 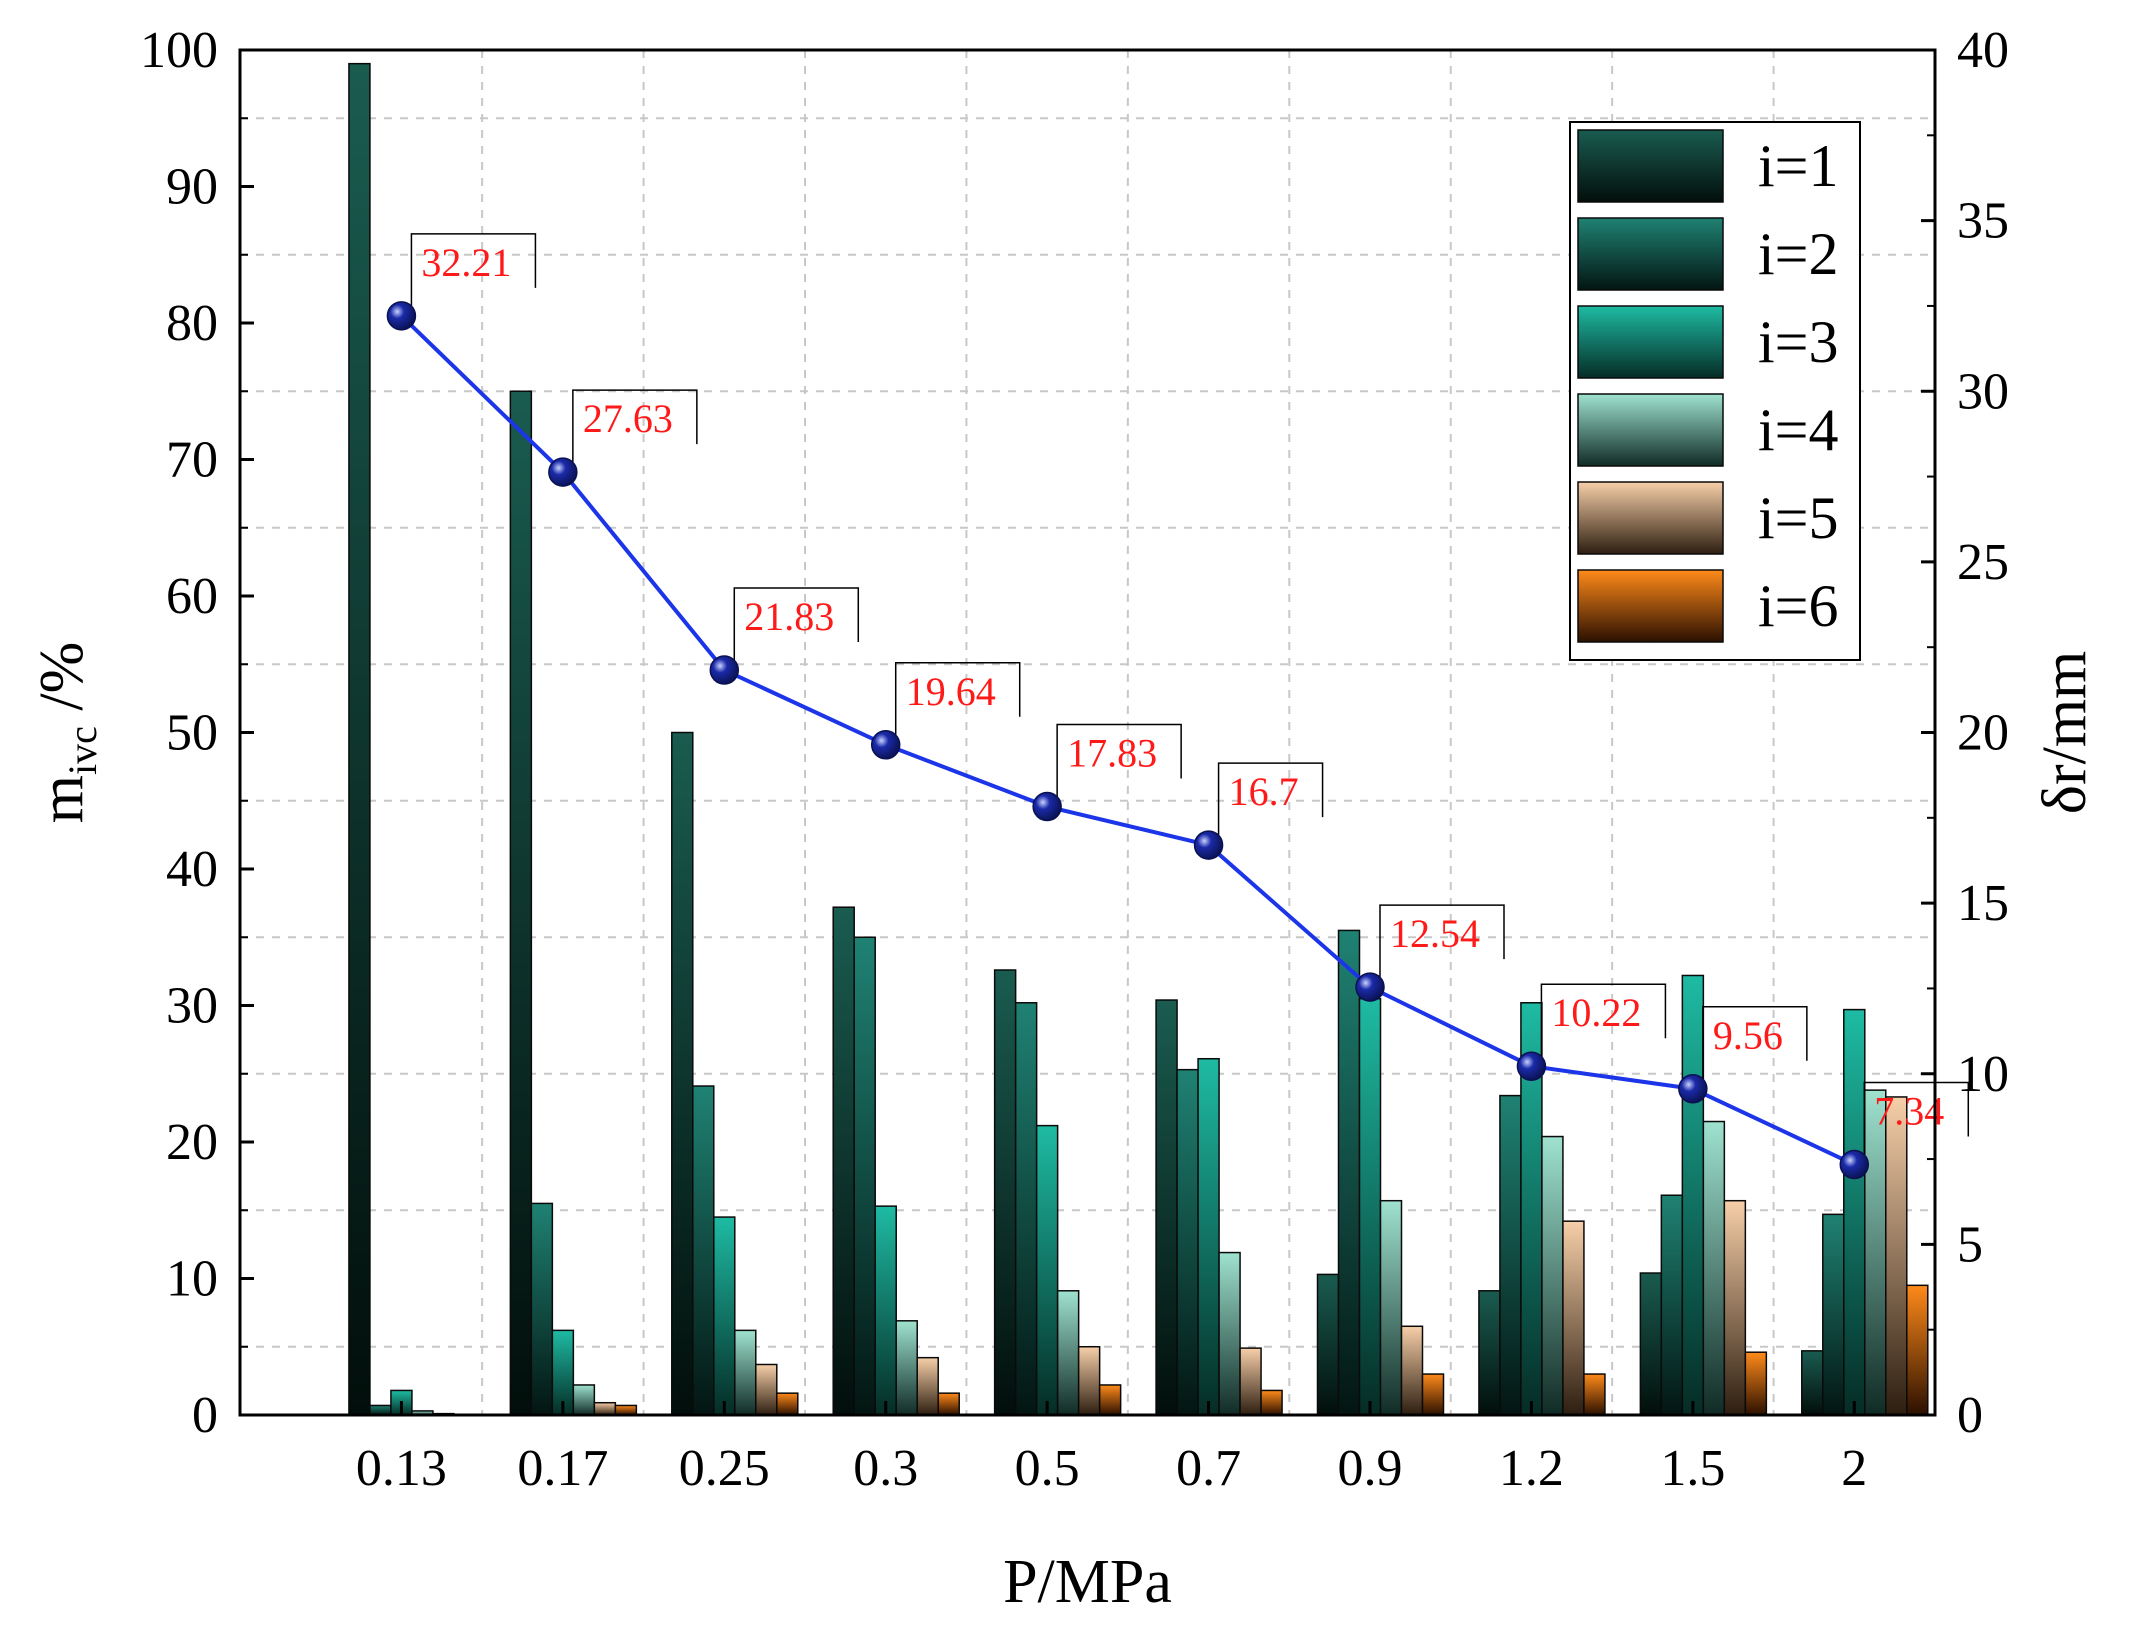 I want to click on bar-i5-1.2, so click(x=1573, y=1318).